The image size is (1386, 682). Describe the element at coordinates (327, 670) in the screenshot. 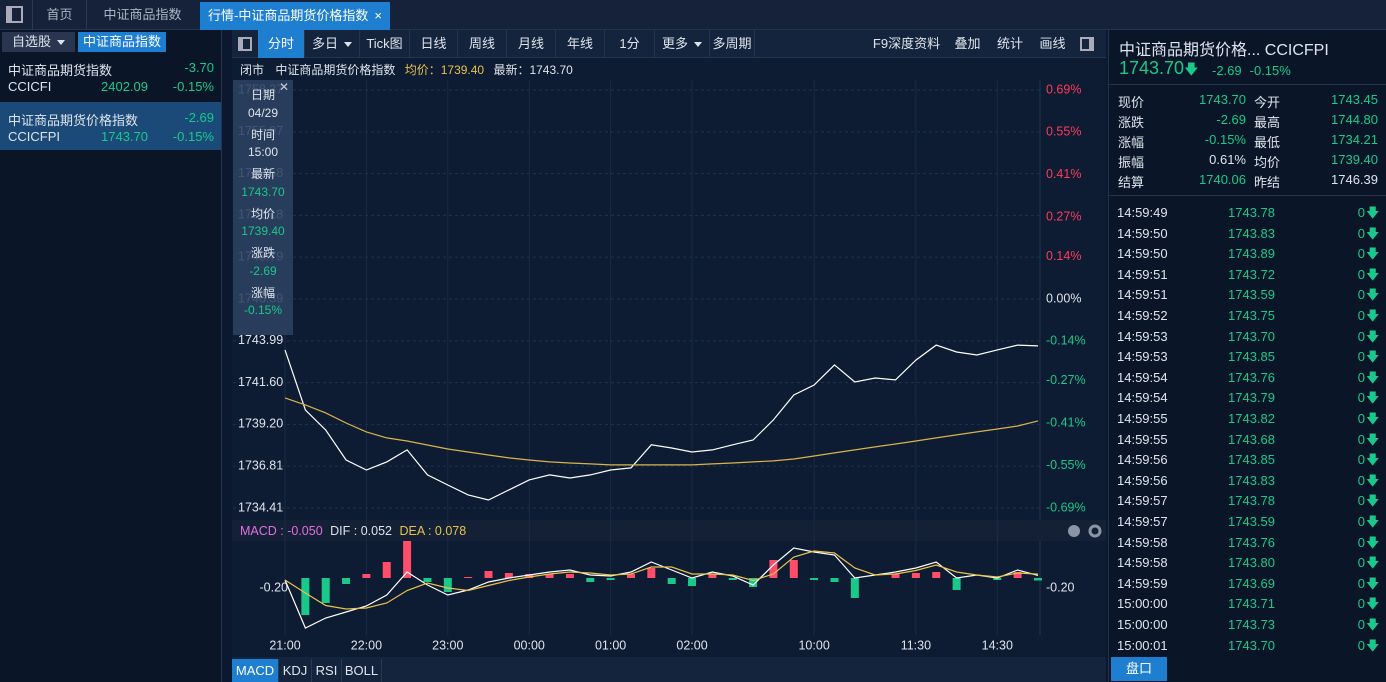

I see `indicator-tab: RSI` at that location.